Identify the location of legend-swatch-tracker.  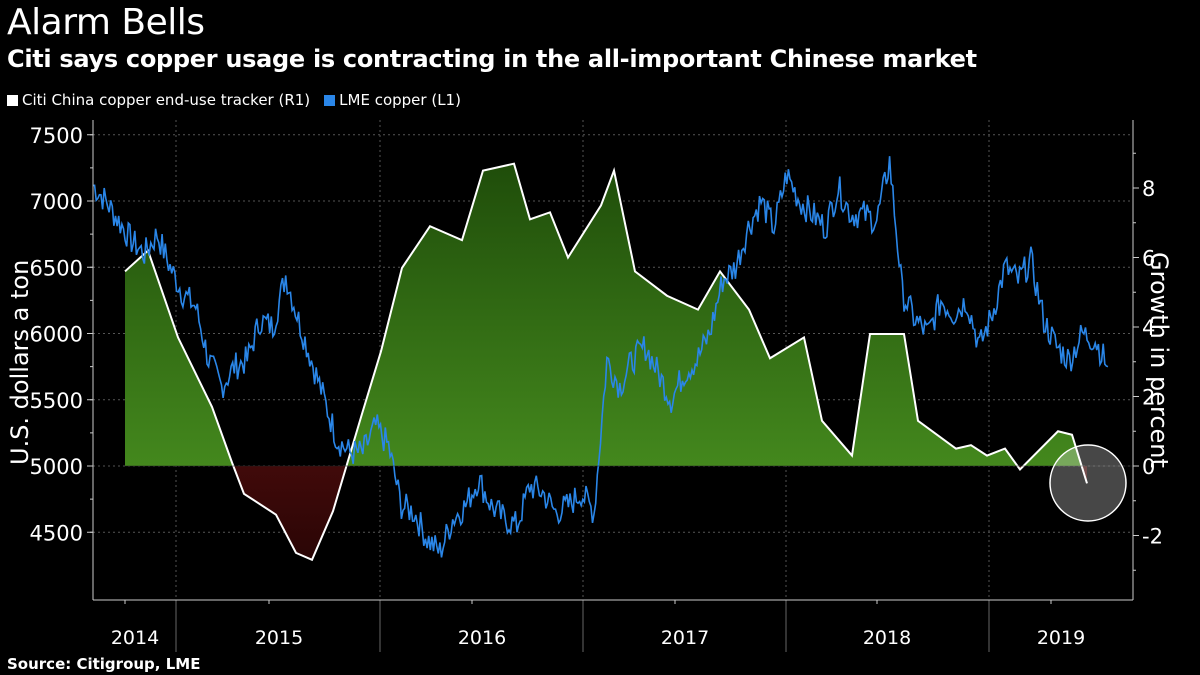
(12, 100).